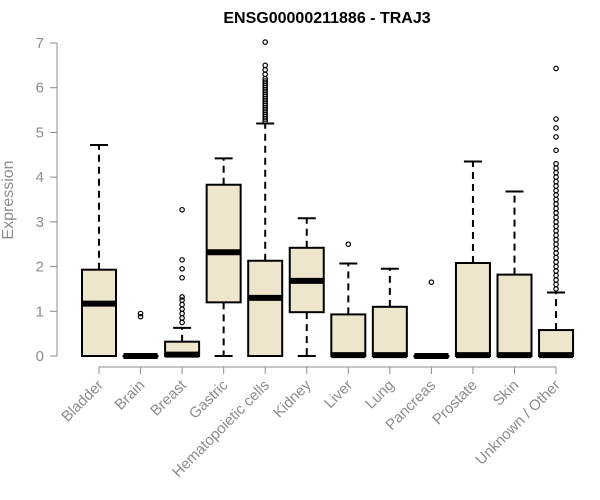 The image size is (600, 500). What do you see at coordinates (40, 356) in the screenshot?
I see `y-tick-label: 0` at bounding box center [40, 356].